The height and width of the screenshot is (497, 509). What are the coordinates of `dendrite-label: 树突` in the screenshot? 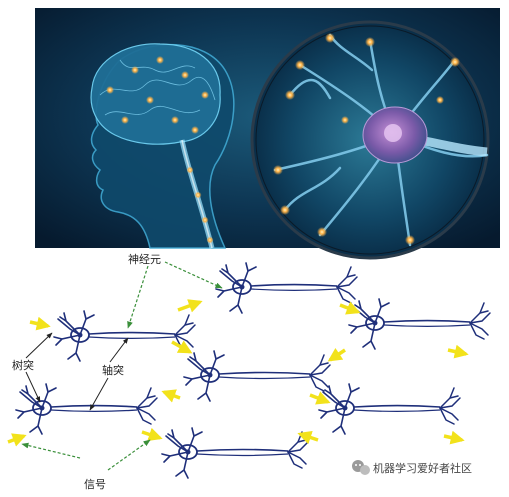 It's located at (23, 365).